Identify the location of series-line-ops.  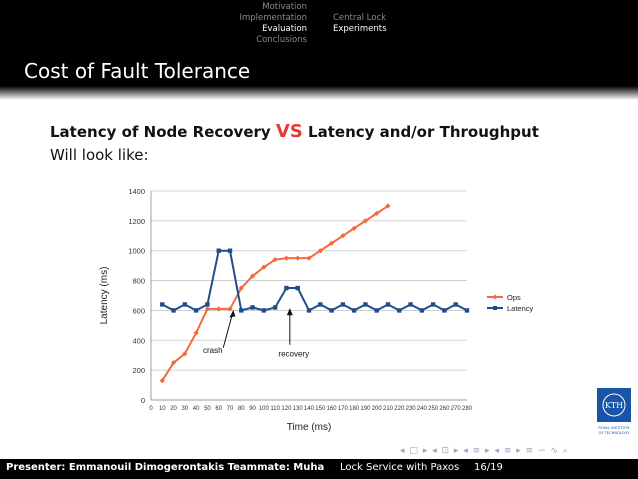
(275, 293).